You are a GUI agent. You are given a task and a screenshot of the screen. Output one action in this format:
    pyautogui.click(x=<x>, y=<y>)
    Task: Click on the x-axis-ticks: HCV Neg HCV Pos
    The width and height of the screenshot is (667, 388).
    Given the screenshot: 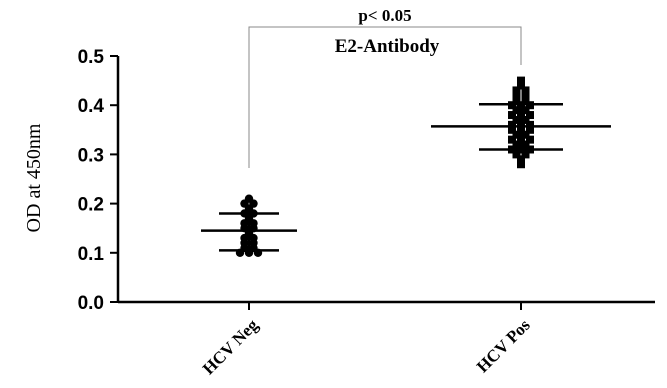 What is the action you would take?
    pyautogui.click(x=366, y=340)
    